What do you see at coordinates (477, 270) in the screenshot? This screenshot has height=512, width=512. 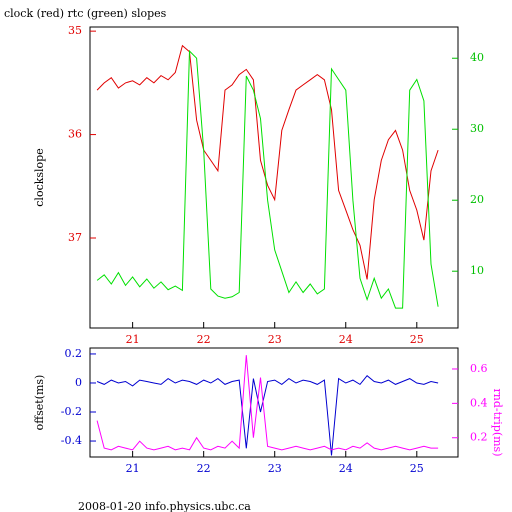 I see `y2ticks-tick-label: 10` at bounding box center [477, 270].